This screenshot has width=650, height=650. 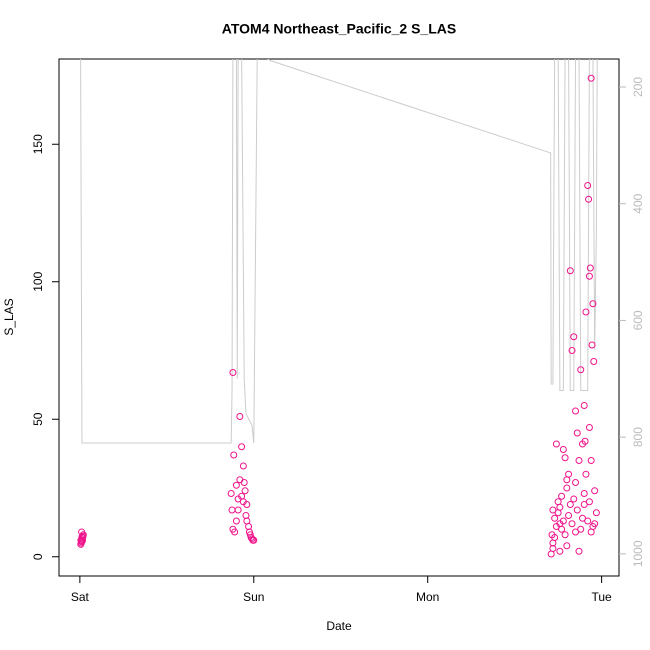 I want to click on x-tick-label: Tue, so click(x=601, y=597).